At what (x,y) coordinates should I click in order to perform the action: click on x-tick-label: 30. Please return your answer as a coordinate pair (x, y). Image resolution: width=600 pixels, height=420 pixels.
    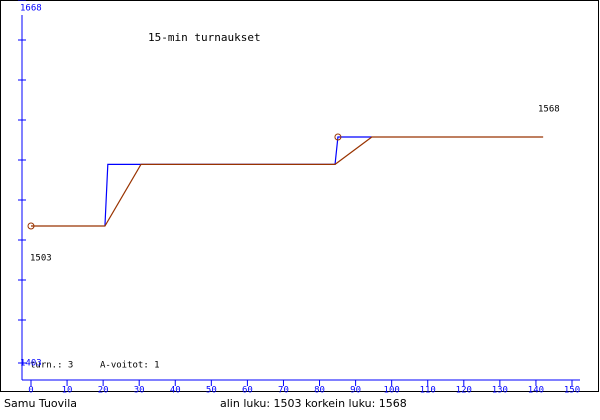
    Looking at the image, I should click on (139, 391).